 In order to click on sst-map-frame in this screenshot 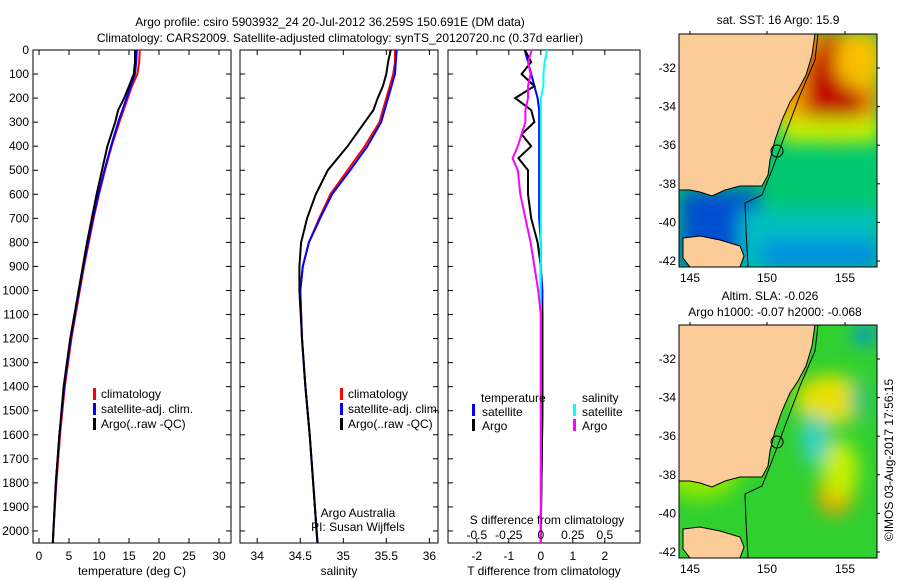, I will do `click(778, 150)`.